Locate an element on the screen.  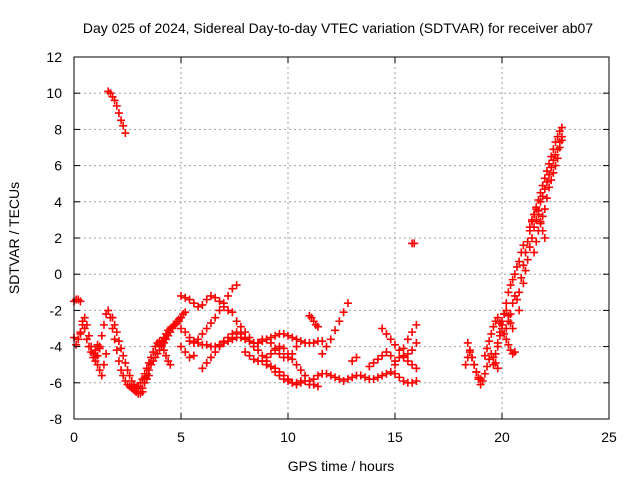
y-tick-label: 0 is located at coordinates (58, 274).